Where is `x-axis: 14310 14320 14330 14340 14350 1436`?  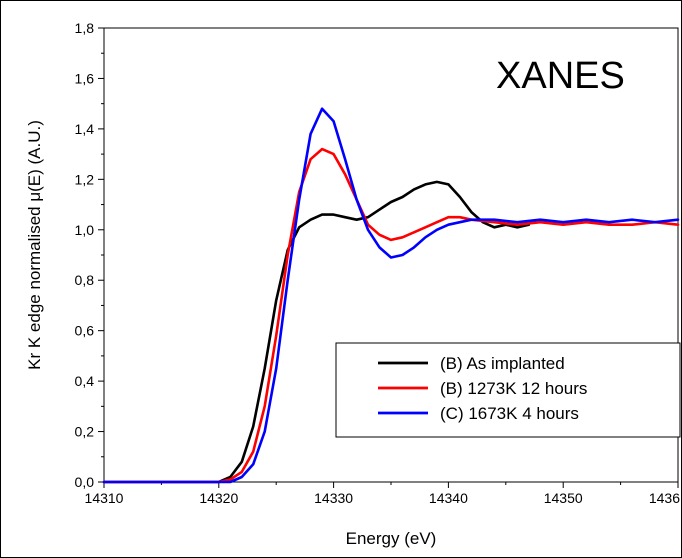 x-axis: 14310 14320 14330 14340 14350 1436 is located at coordinates (382, 494).